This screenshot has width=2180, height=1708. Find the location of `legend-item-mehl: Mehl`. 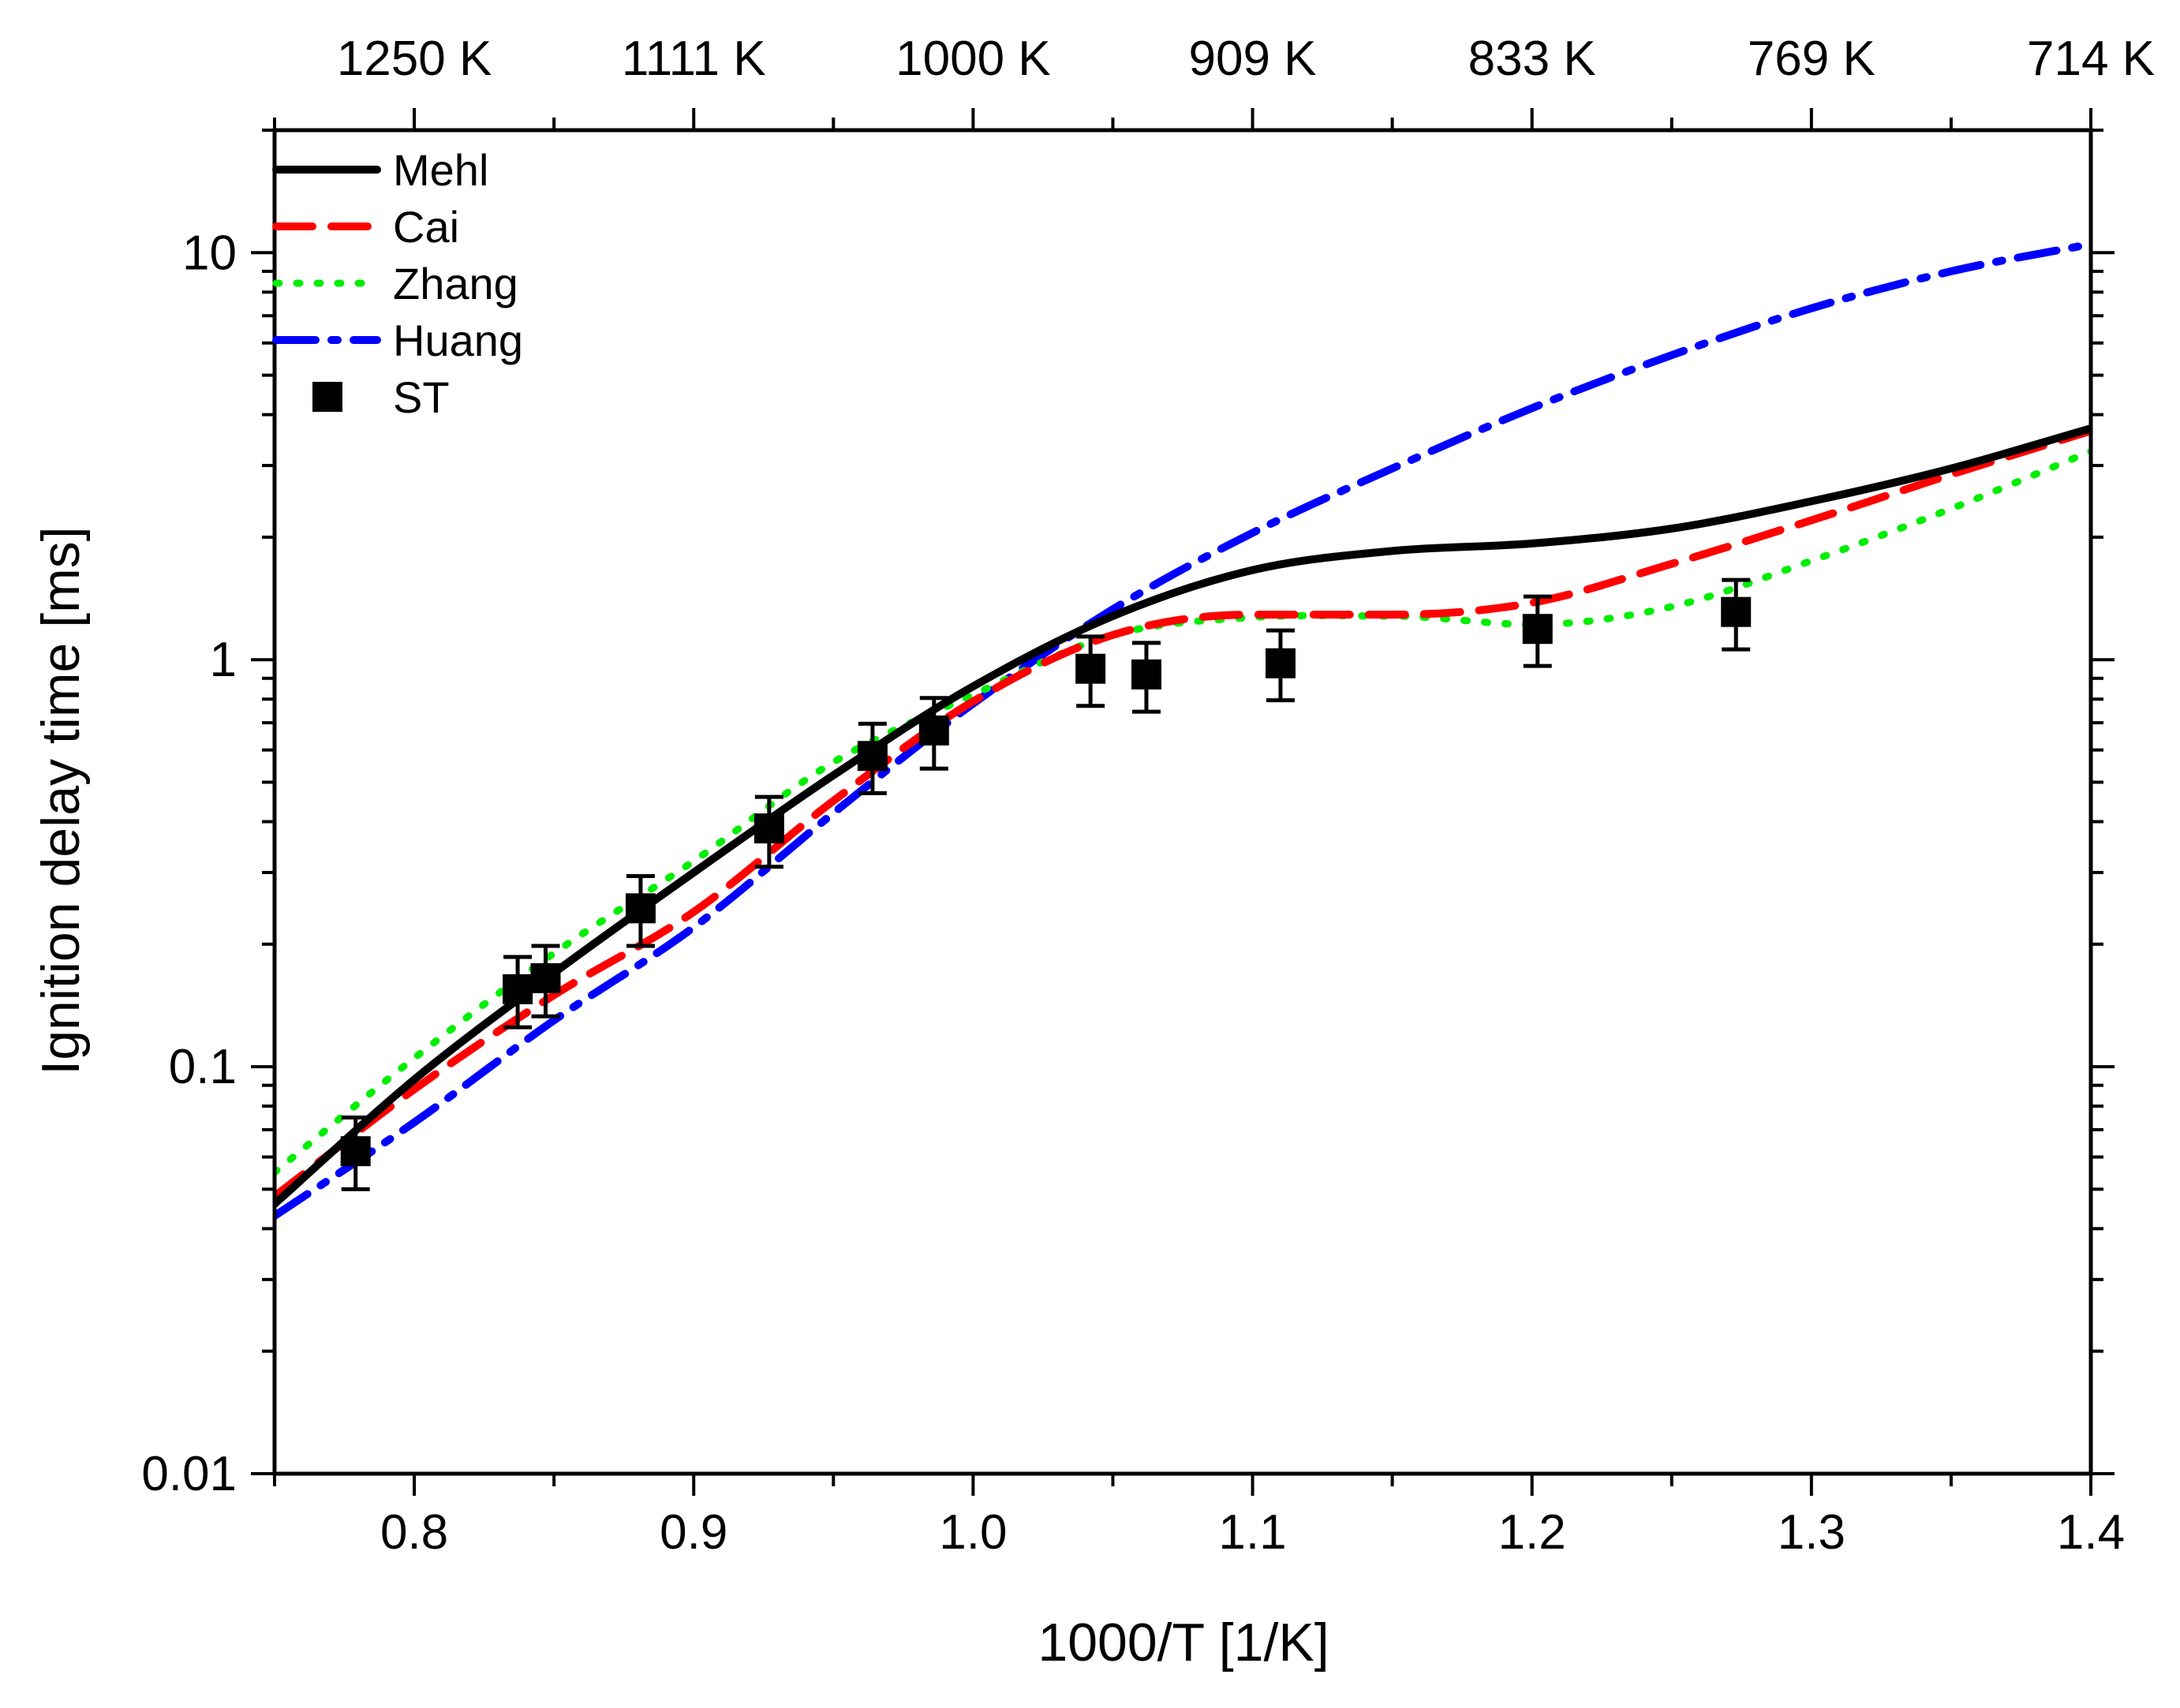

legend-item-mehl: Mehl is located at coordinates (380, 170).